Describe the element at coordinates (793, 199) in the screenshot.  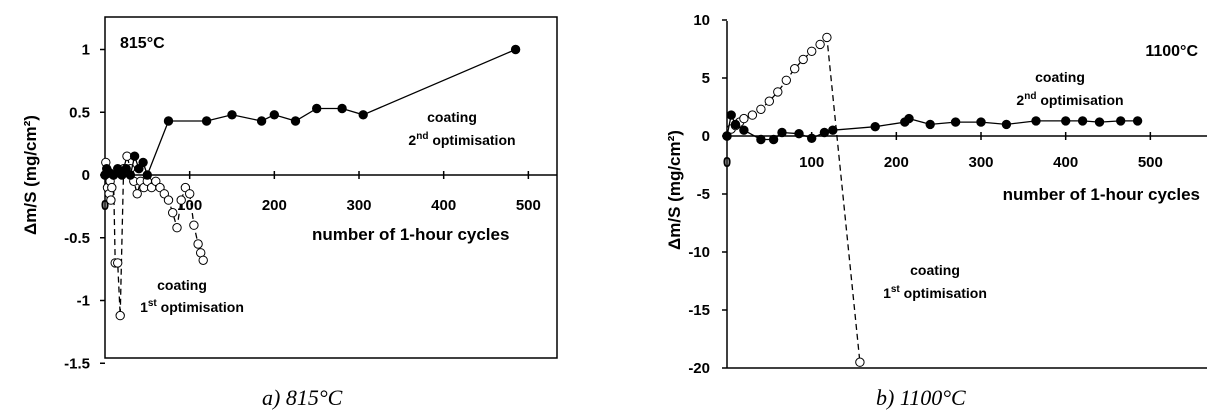
I see `series-line-first` at that location.